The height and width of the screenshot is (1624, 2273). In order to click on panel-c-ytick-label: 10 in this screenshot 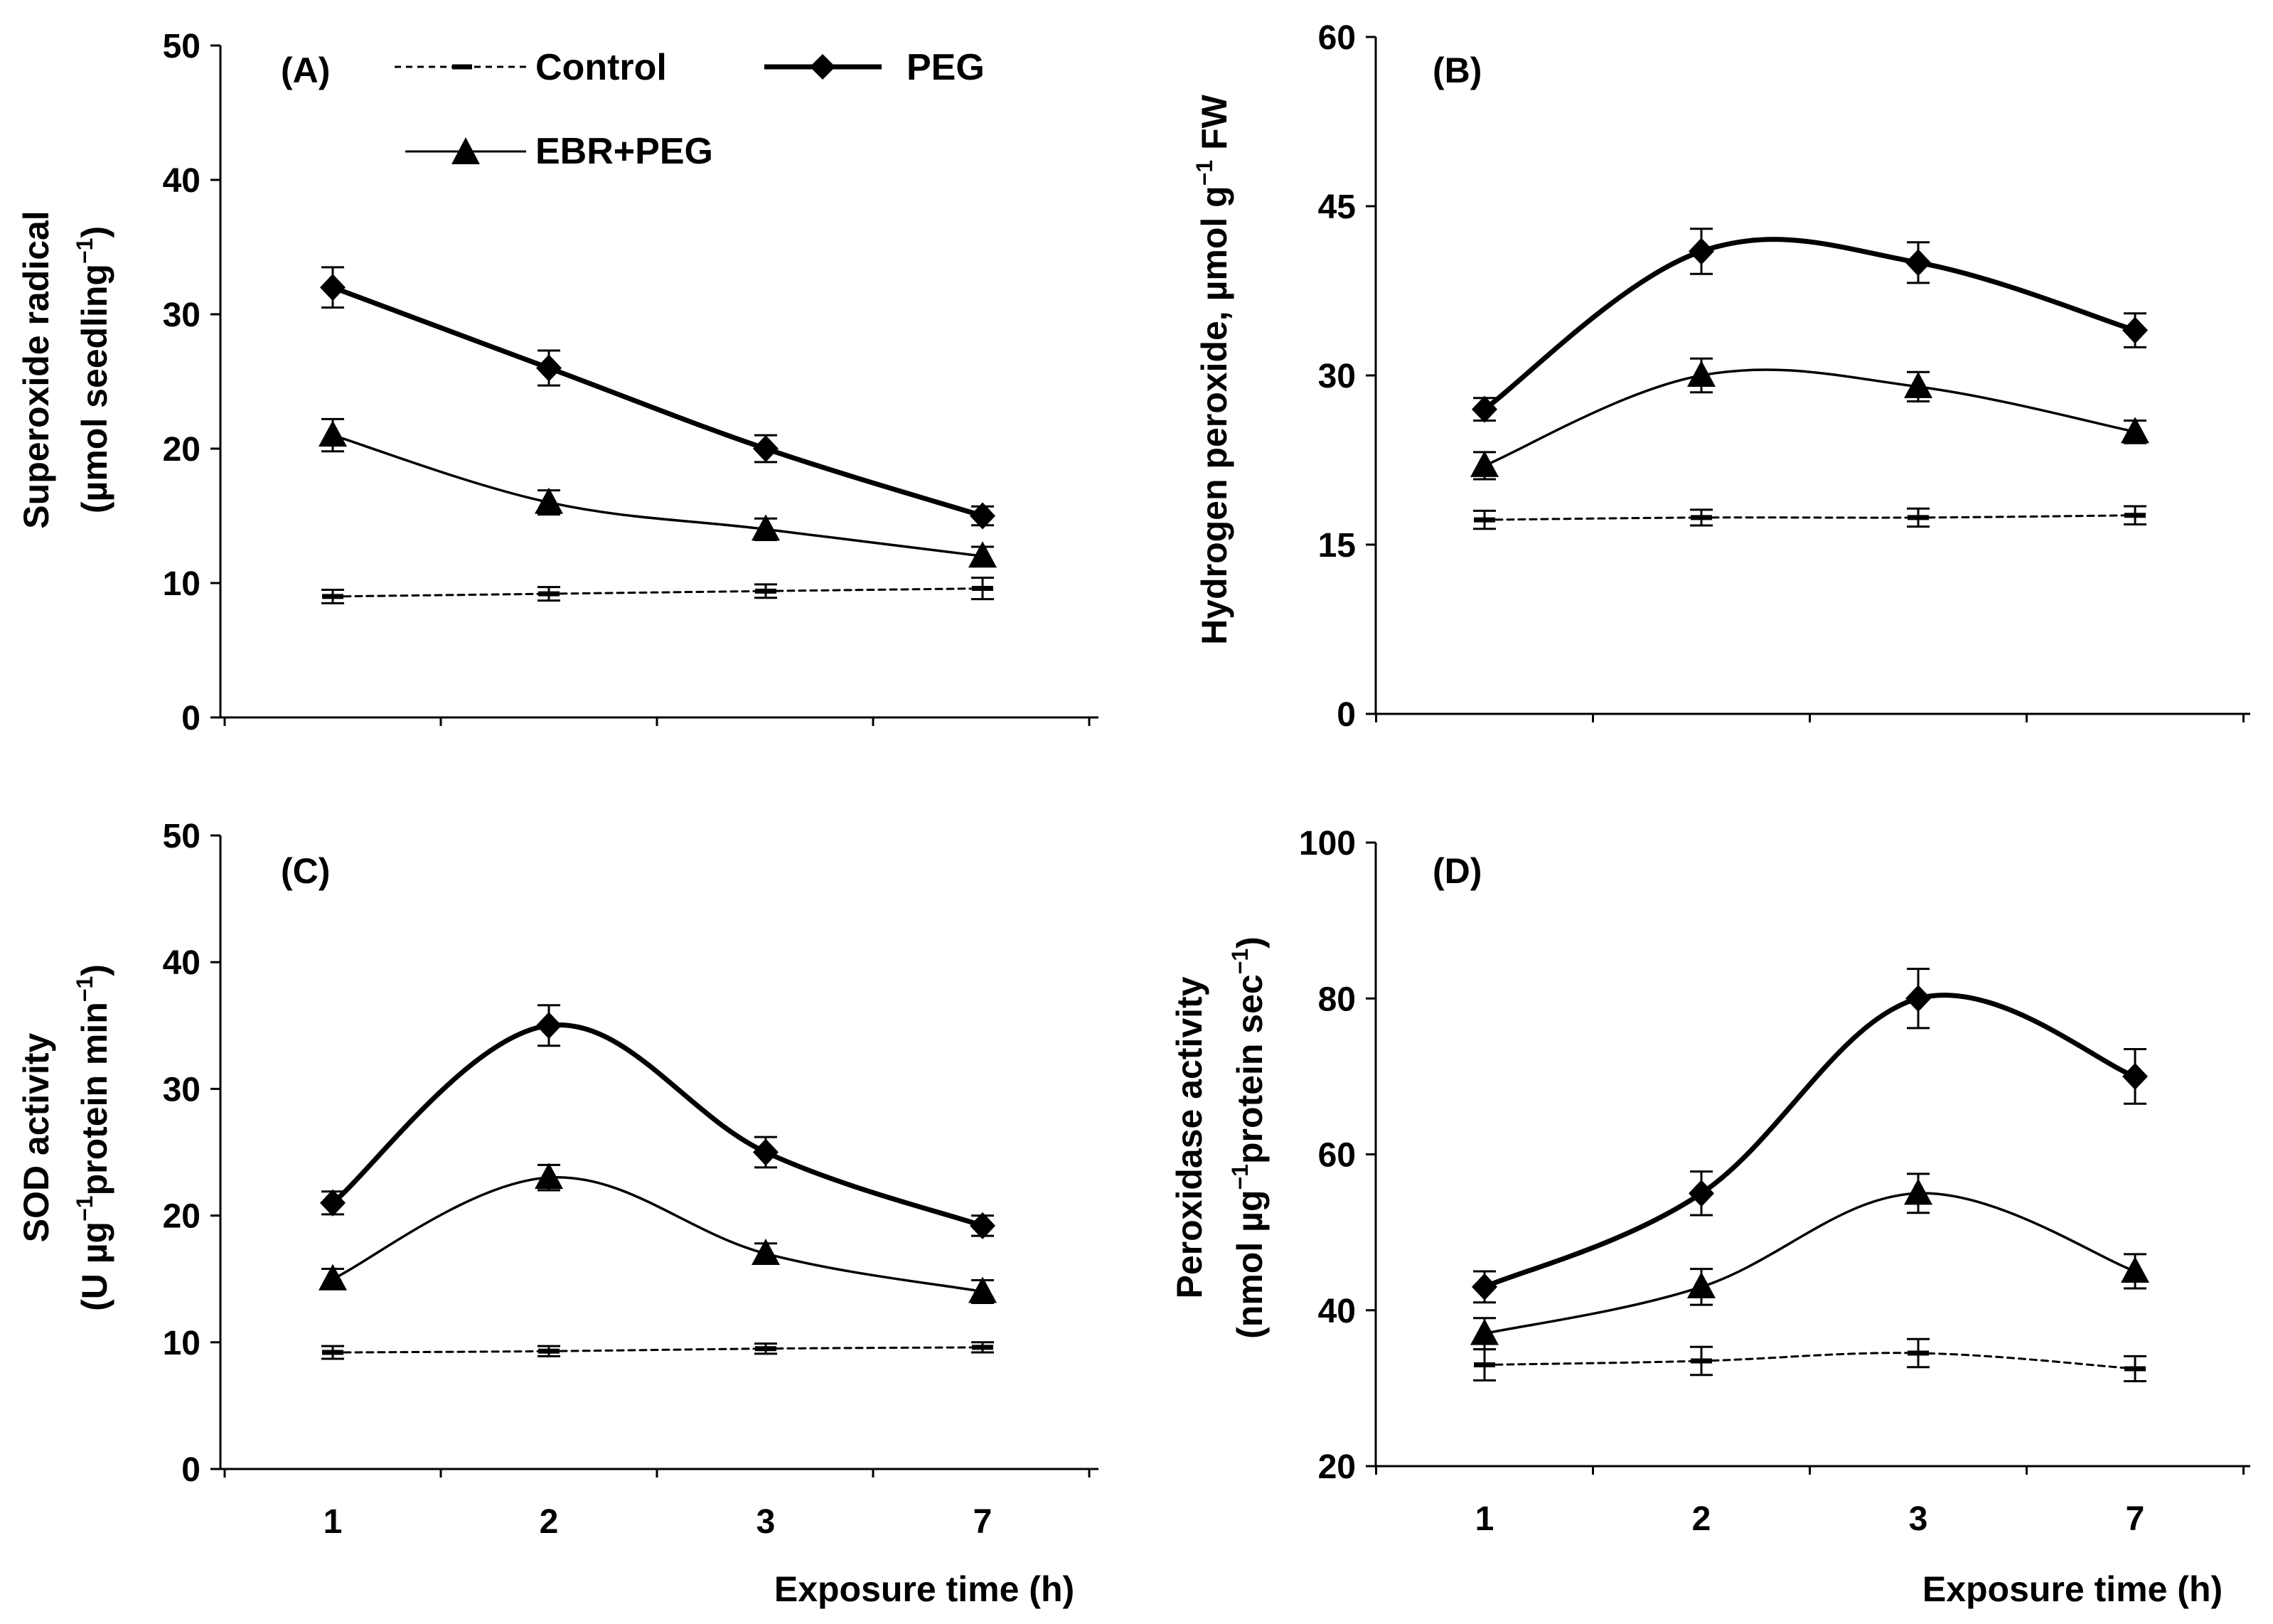, I will do `click(182, 1343)`.